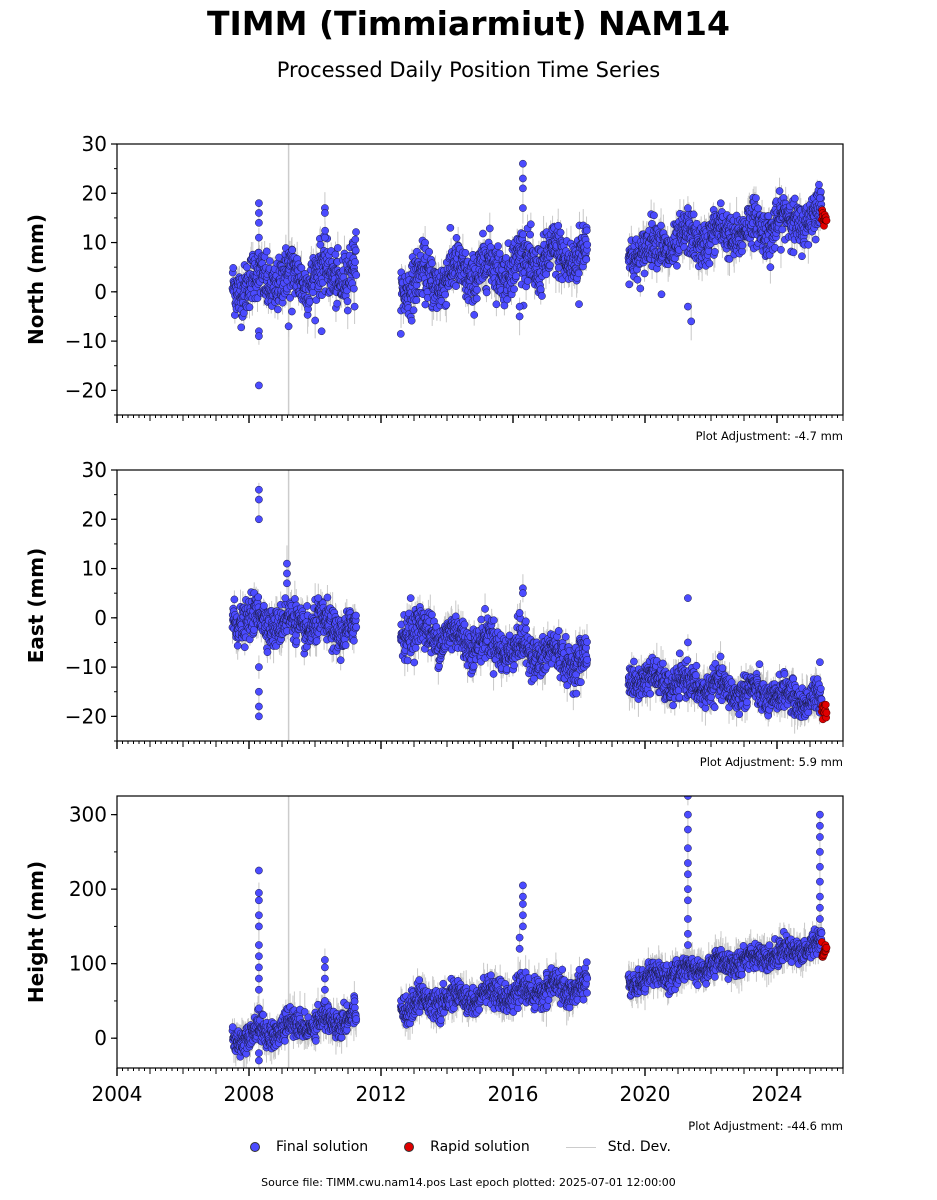 Image resolution: width=937 pixels, height=1200 pixels. I want to click on y-tick-label: 10, so click(94, 243).